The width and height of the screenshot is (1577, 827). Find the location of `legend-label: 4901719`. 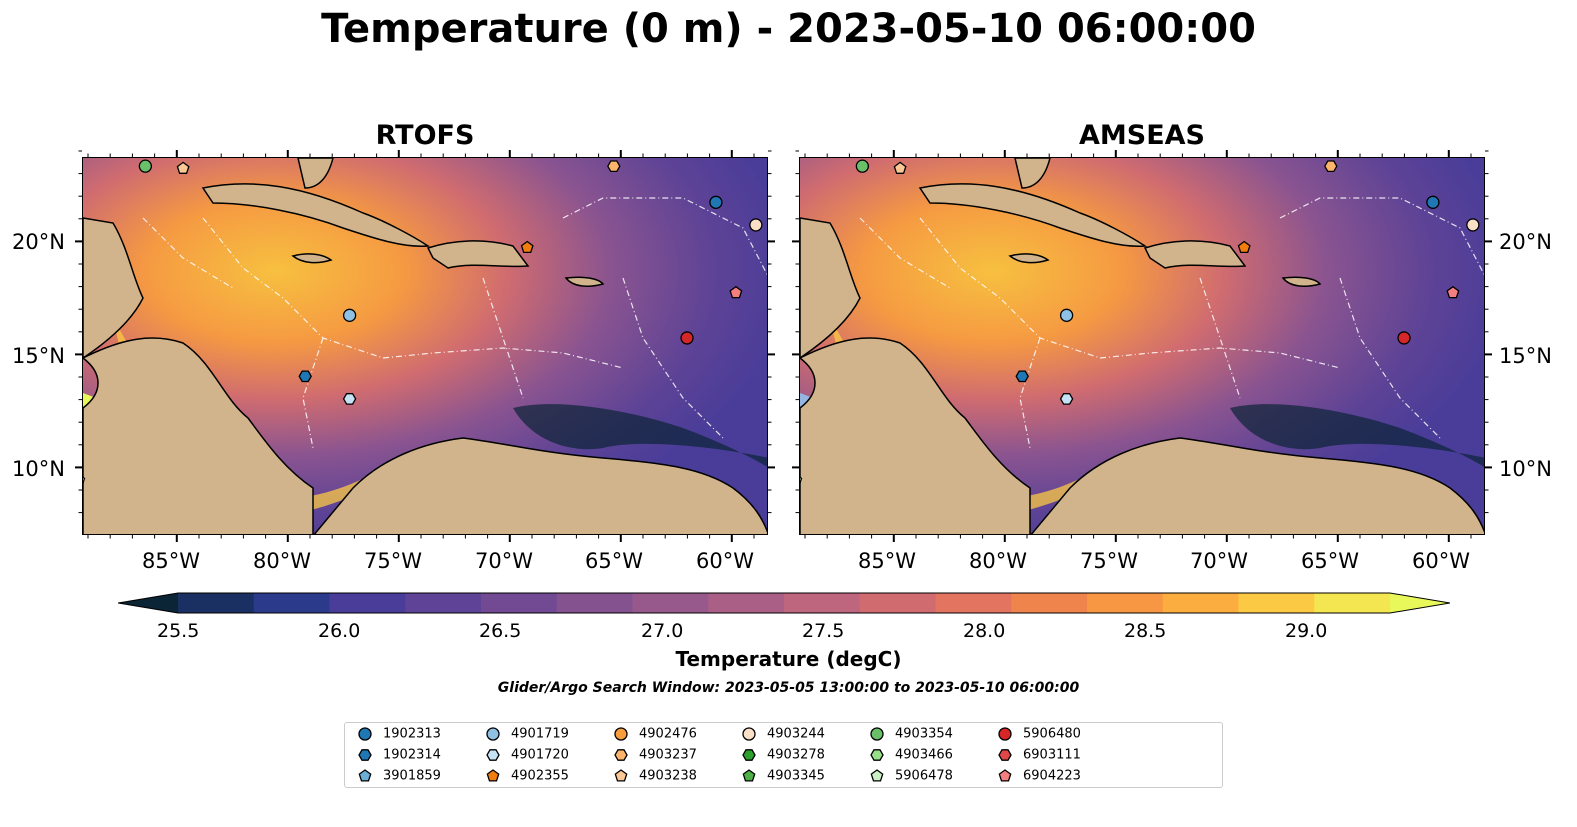

legend-label: 4901719 is located at coordinates (540, 734).